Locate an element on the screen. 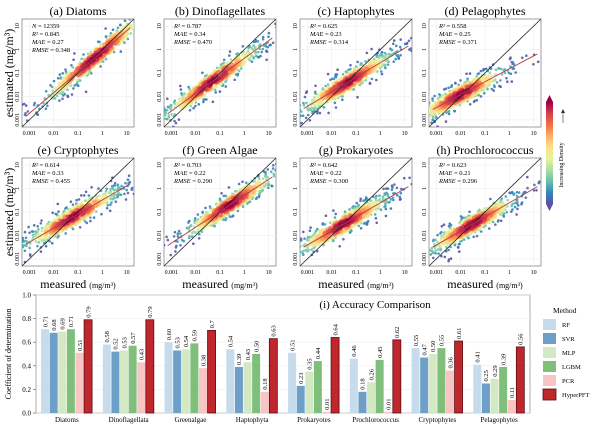 Image resolution: width=600 pixels, height=430 pixels. stat-key: MAE is located at coordinates (38, 42).